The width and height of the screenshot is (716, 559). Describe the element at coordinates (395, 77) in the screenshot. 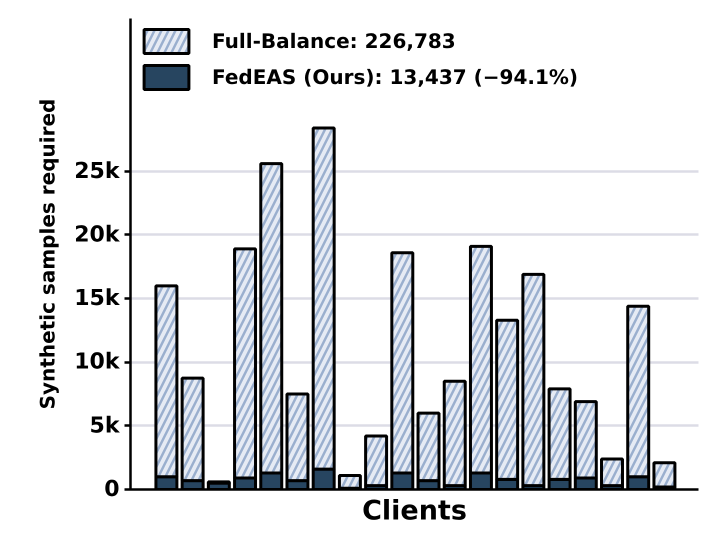

I see `legend-label: FedEAS (Ours): 13,437 (−94.1%)` at that location.